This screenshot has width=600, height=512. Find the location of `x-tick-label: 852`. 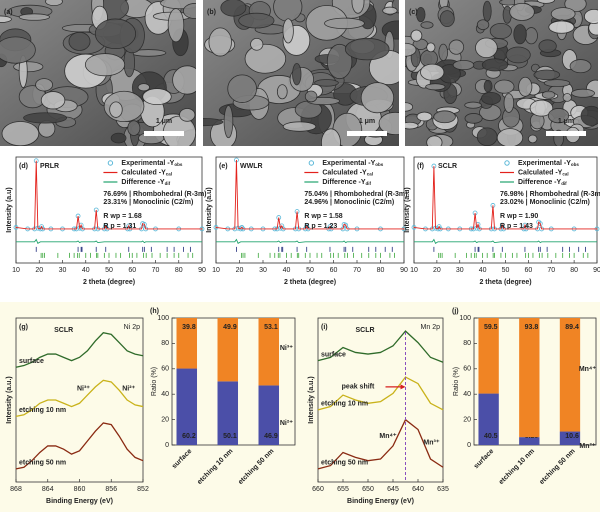

x-tick-label: 852 is located at coordinates (143, 489).